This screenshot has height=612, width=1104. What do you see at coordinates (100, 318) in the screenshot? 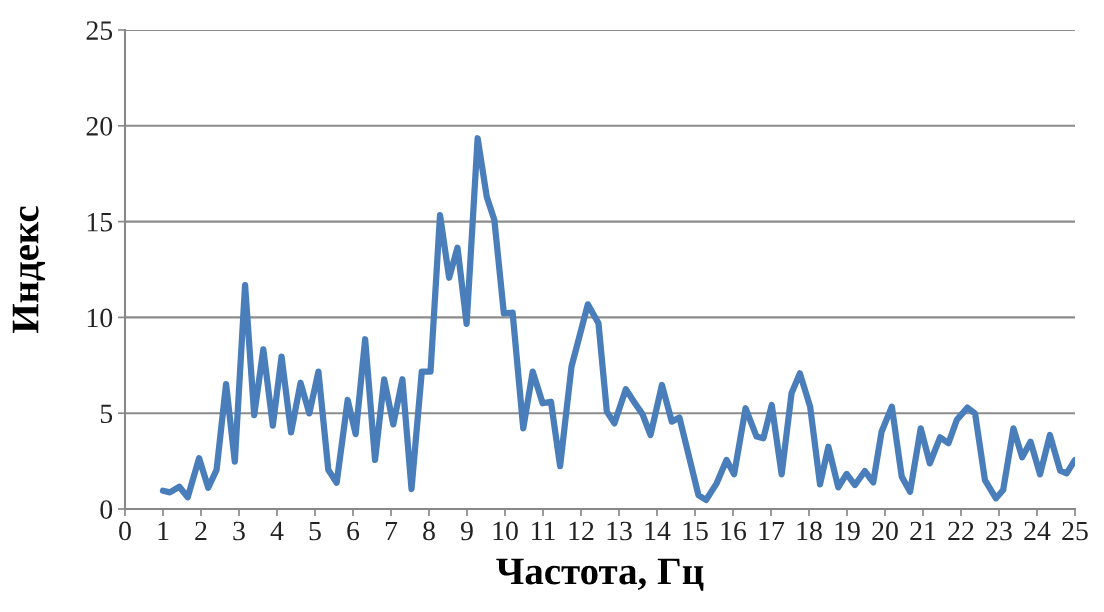
I see `y-tick-label: 10` at bounding box center [100, 318].